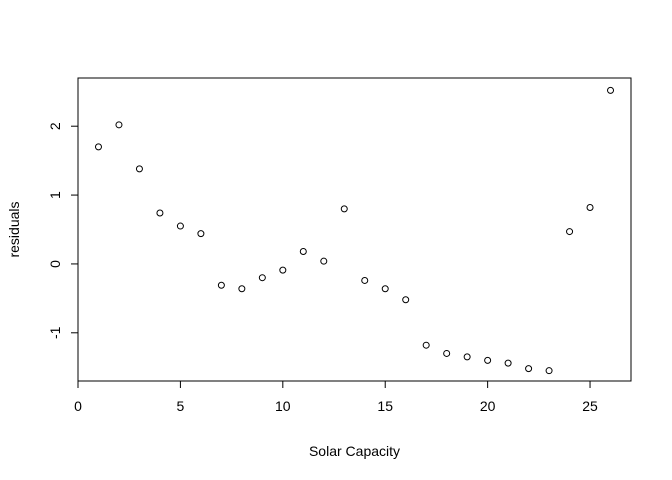 Image resolution: width=672 pixels, height=480 pixels. I want to click on y-axis-label: residuals, so click(14, 229).